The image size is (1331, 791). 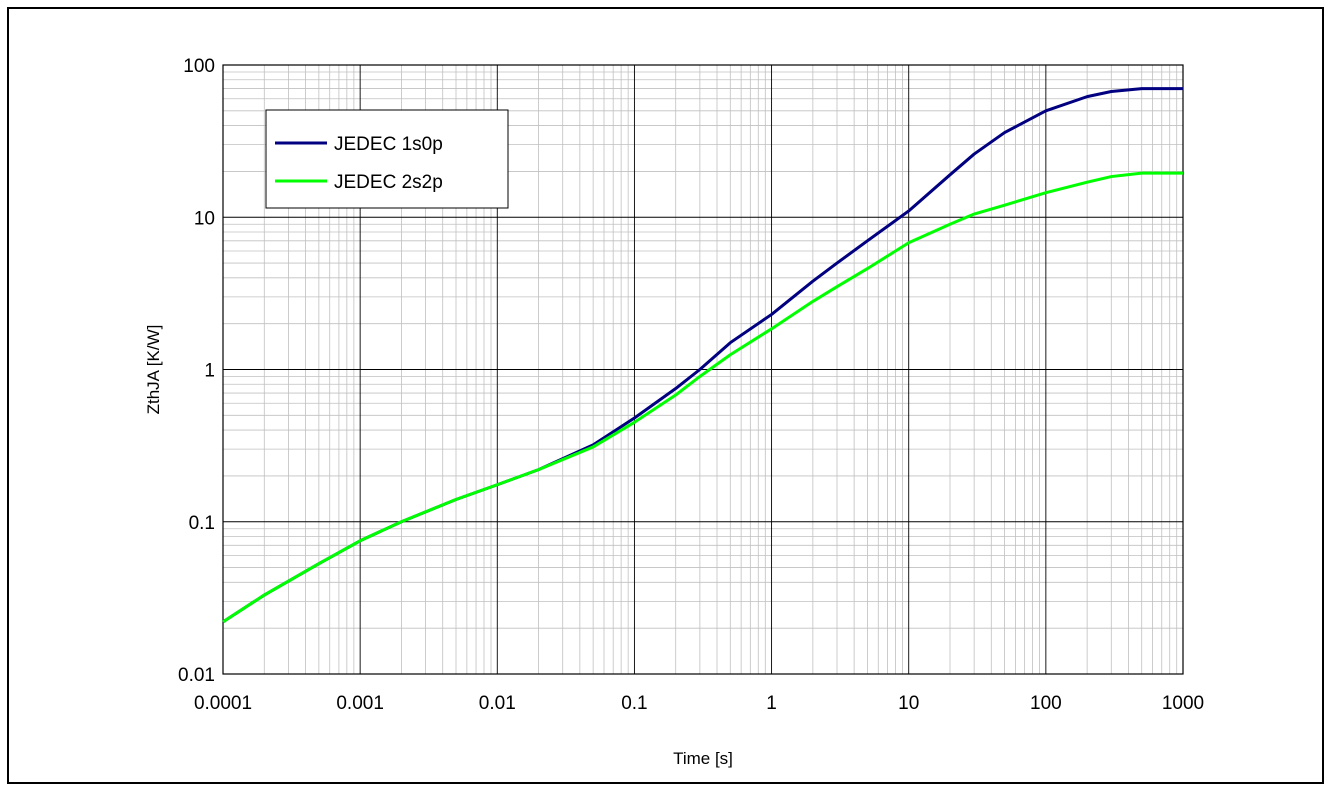 What do you see at coordinates (209, 371) in the screenshot?
I see `y-tick-label: 1` at bounding box center [209, 371].